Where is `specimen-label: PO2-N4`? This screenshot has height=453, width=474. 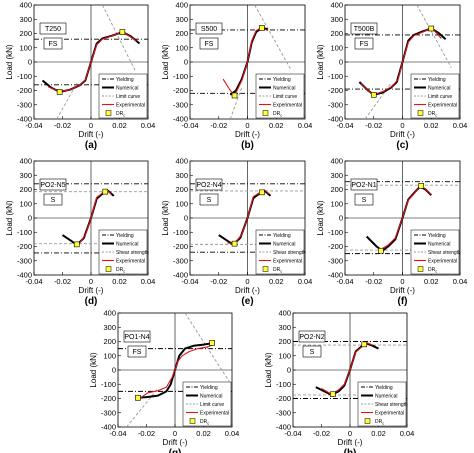 specimen-label: PO2-N4 is located at coordinates (208, 185).